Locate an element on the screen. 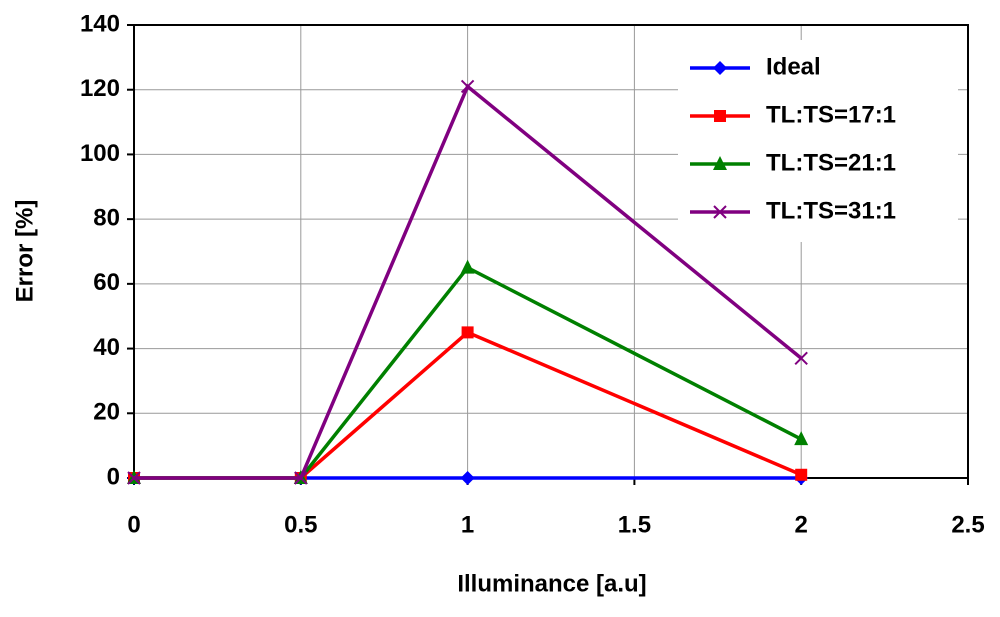 This screenshot has height=617, width=1000. y-tick-label: 40 is located at coordinates (106, 347).